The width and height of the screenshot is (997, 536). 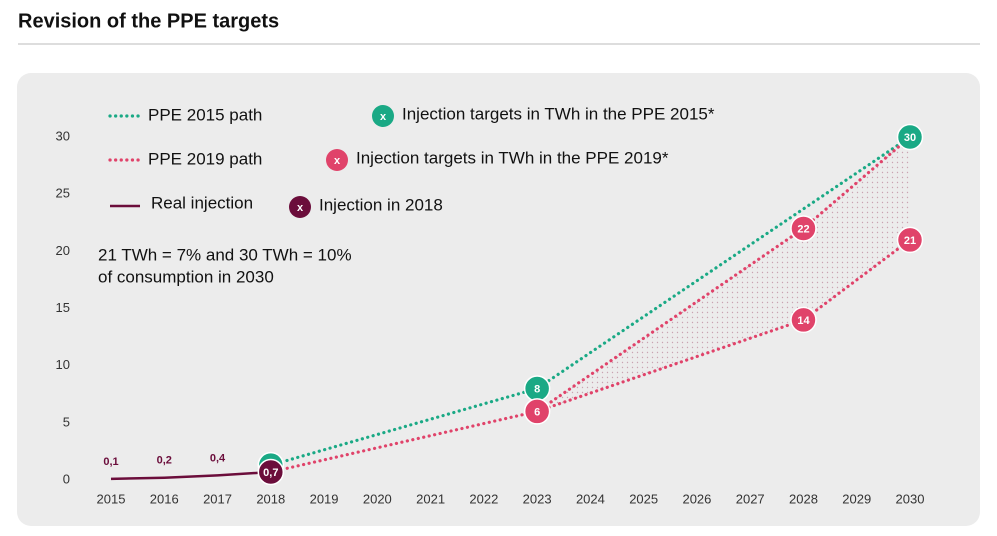 I want to click on x-tick-label: 2023, so click(x=537, y=498).